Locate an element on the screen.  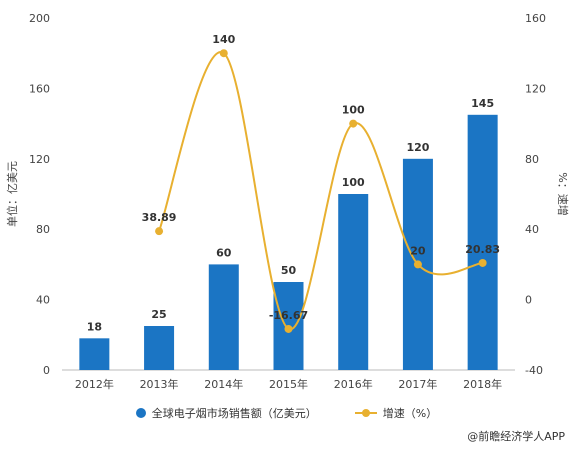
x-tick-label: 2016年 is located at coordinates (353, 384).